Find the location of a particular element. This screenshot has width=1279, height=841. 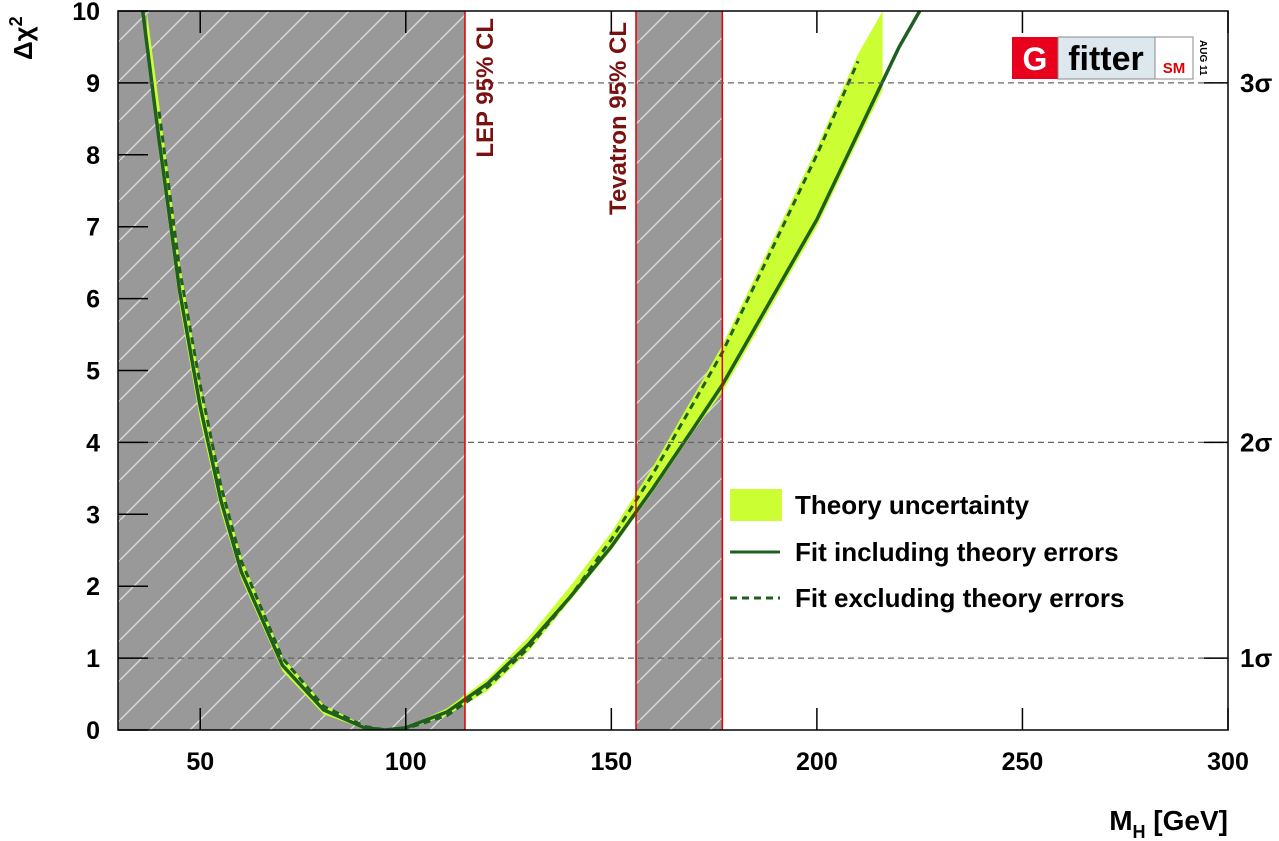

logo-g-box is located at coordinates (1035, 58).